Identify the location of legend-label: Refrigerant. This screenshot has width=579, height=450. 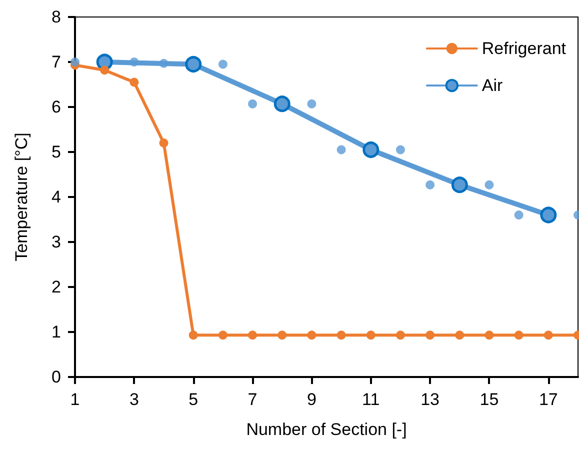
(524, 48).